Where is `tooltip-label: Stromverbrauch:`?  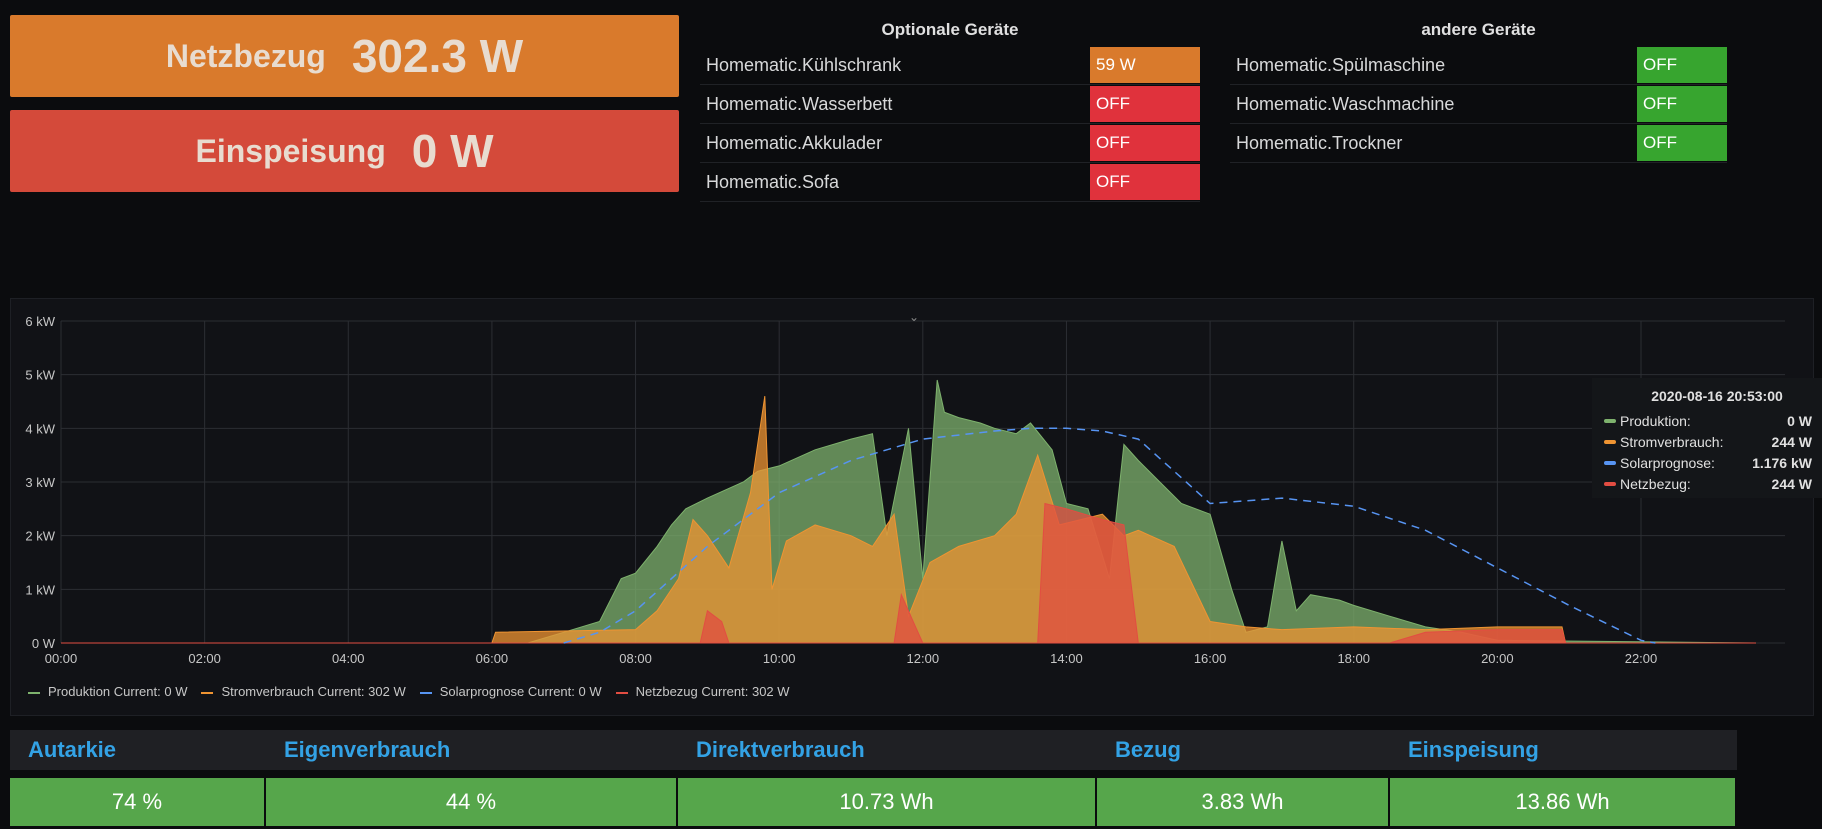 tooltip-label: Stromverbrauch: is located at coordinates (1672, 441).